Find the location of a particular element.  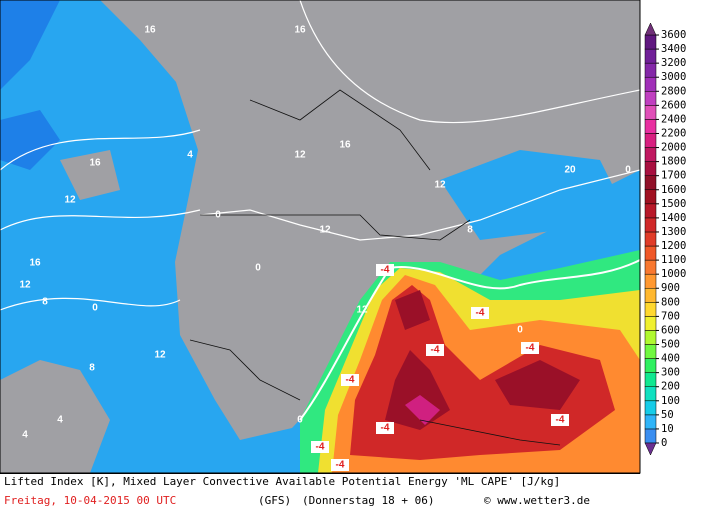

colorbar-label: 2200 is located at coordinates (673, 133).